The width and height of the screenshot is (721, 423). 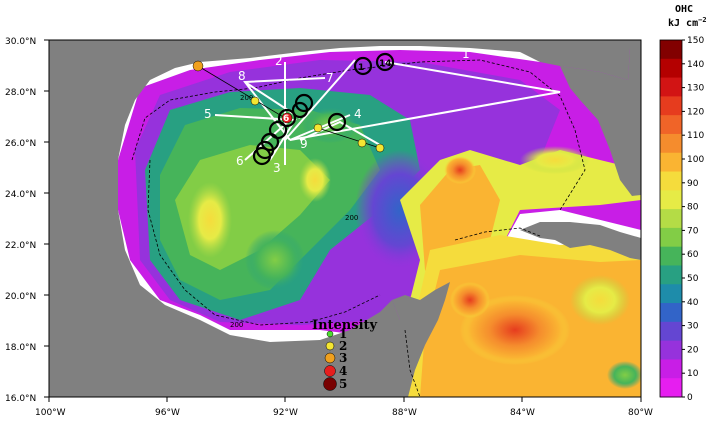 I want to click on colorbar-tick-label: 100, so click(x=695, y=160).